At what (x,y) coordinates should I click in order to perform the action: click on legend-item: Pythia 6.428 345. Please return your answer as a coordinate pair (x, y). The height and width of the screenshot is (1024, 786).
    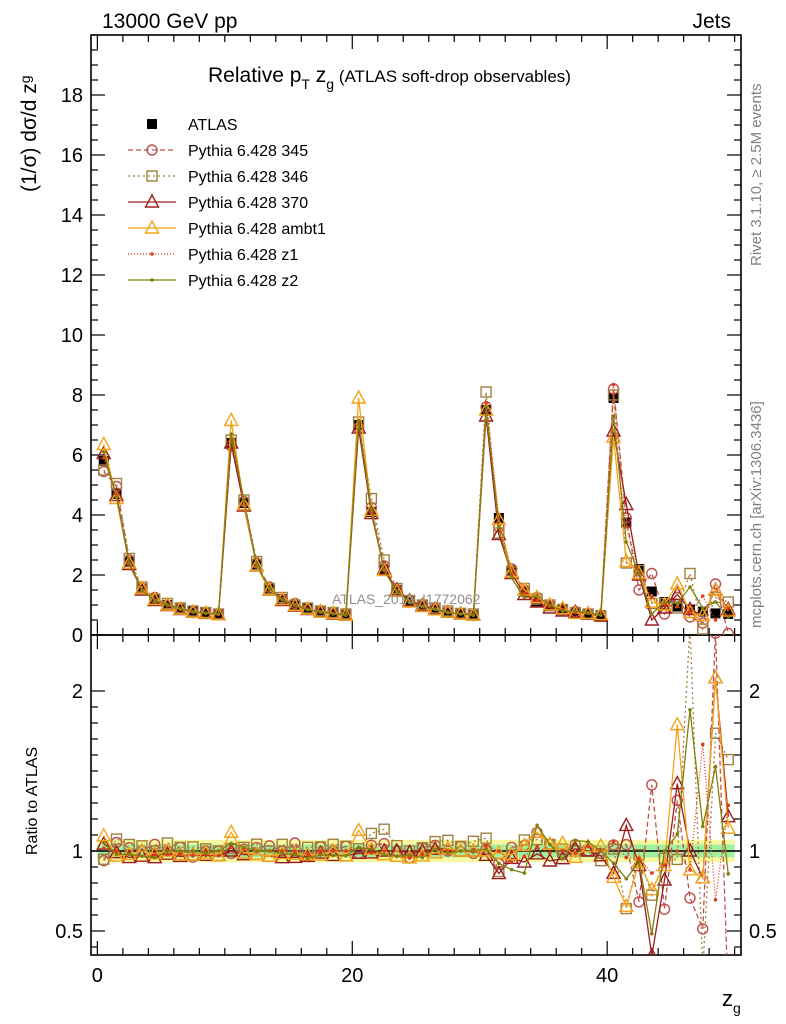
    Looking at the image, I should click on (218, 151).